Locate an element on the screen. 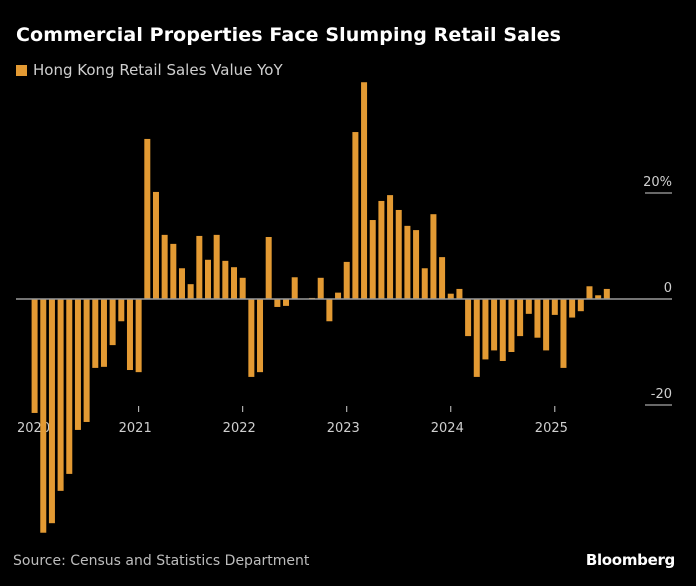  x-tick-label: 2024 is located at coordinates (447, 428).